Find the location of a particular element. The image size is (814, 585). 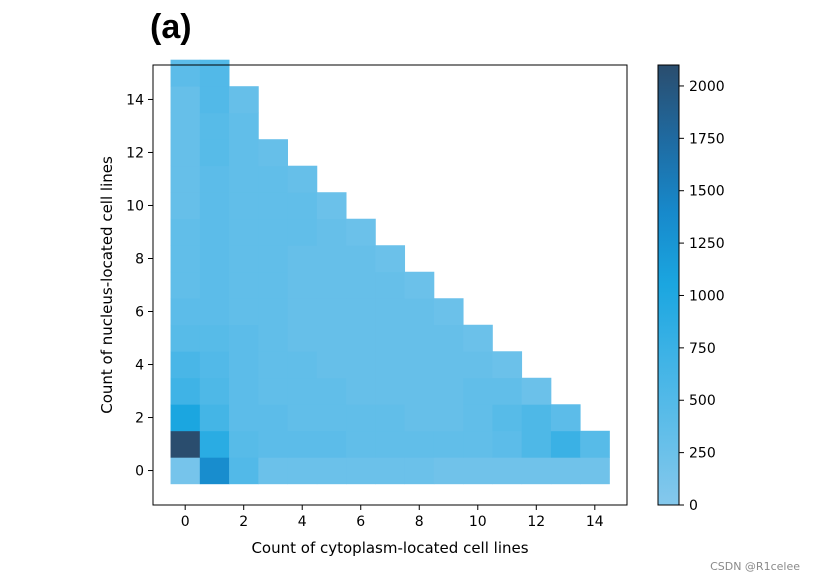

colorbar-tick-label: 2000 is located at coordinates (707, 87).